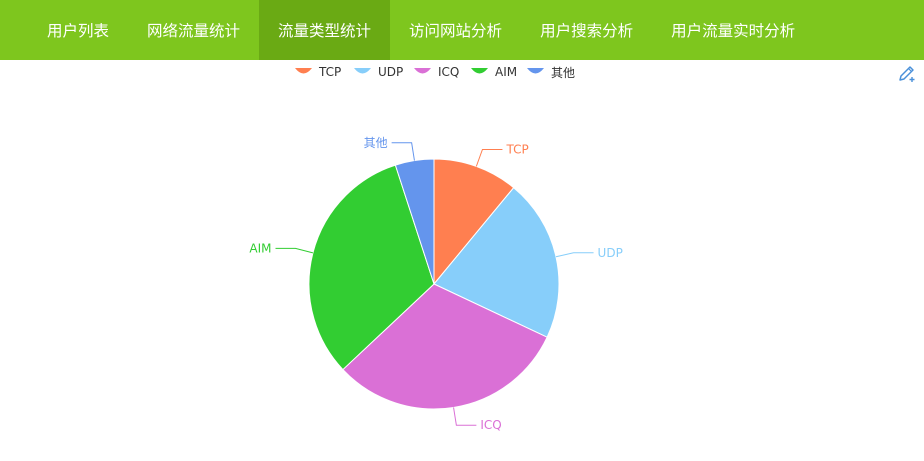 The width and height of the screenshot is (924, 461). Describe the element at coordinates (362, 71) in the screenshot. I see `legend-swatch-udp` at that location.